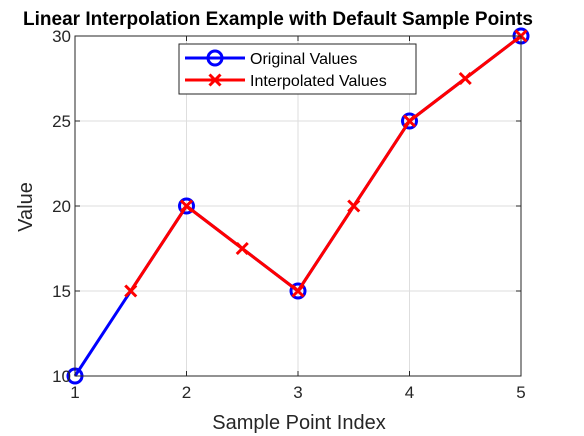  I want to click on y-tick-label: 20, so click(61, 206).